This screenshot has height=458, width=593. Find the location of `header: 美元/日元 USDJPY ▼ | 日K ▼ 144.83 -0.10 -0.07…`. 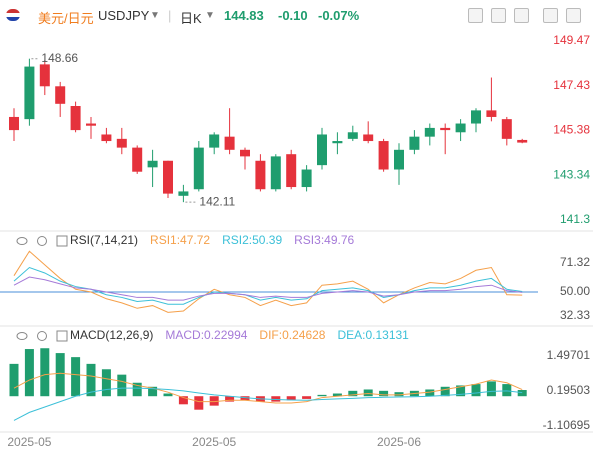

header: 美元/日元 USDJPY ▼ | 日K ▼ 144.83 -0.10 -0.07… is located at coordinates (296, 15).